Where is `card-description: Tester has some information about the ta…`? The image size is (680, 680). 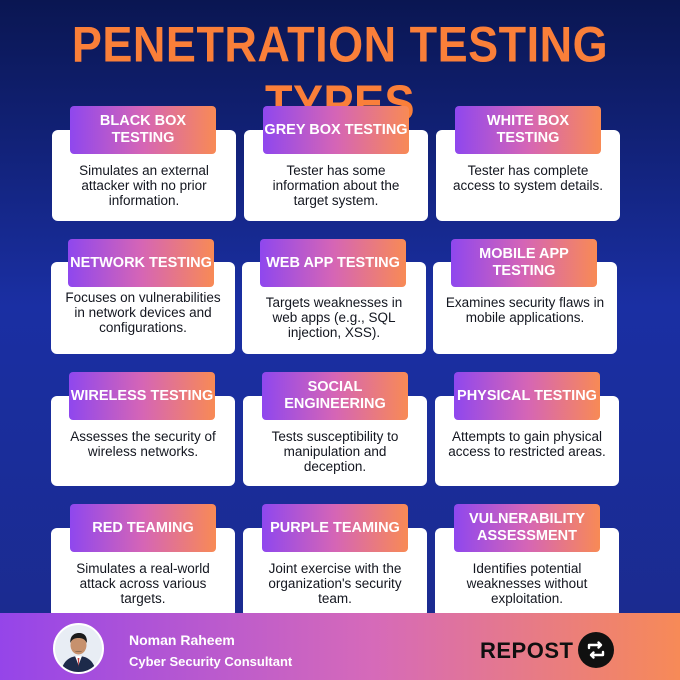 card-description: Tester has some information about the ta… is located at coordinates (336, 185).